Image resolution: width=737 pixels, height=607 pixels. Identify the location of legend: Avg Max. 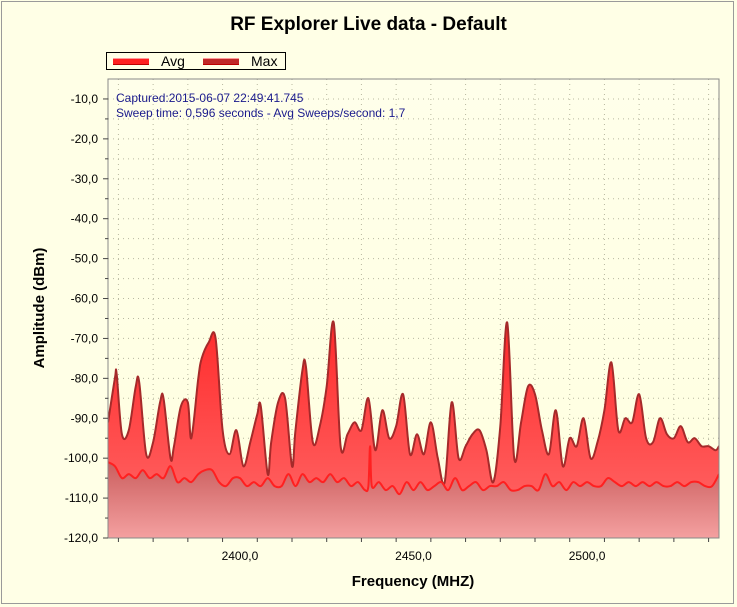
(196, 61).